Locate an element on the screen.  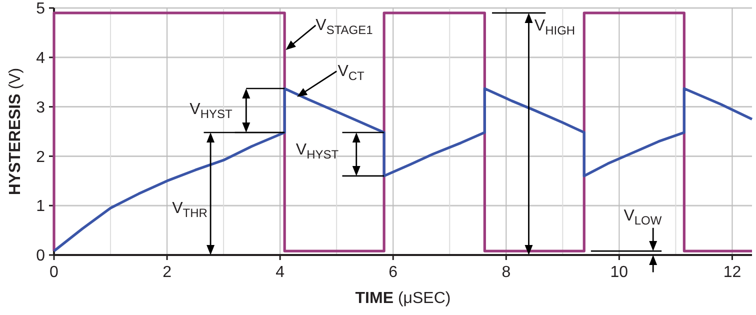
y-axis-title: HYSTERESIS (V) is located at coordinates (15, 132).